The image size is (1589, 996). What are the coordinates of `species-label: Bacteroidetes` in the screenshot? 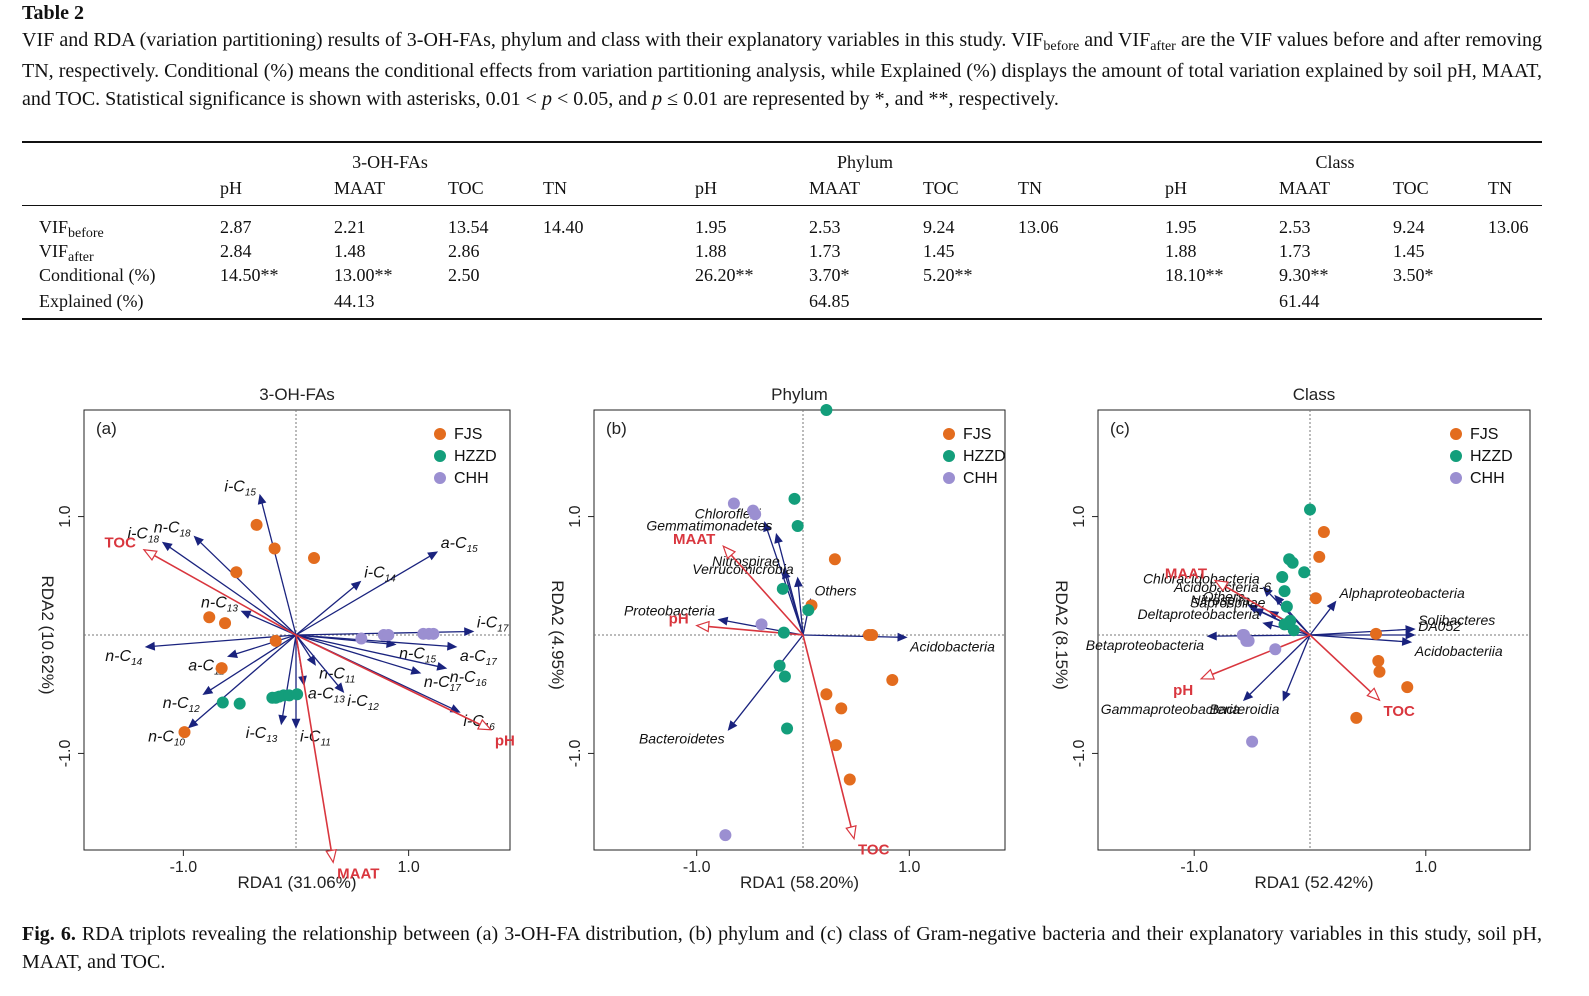 It's located at (682, 739).